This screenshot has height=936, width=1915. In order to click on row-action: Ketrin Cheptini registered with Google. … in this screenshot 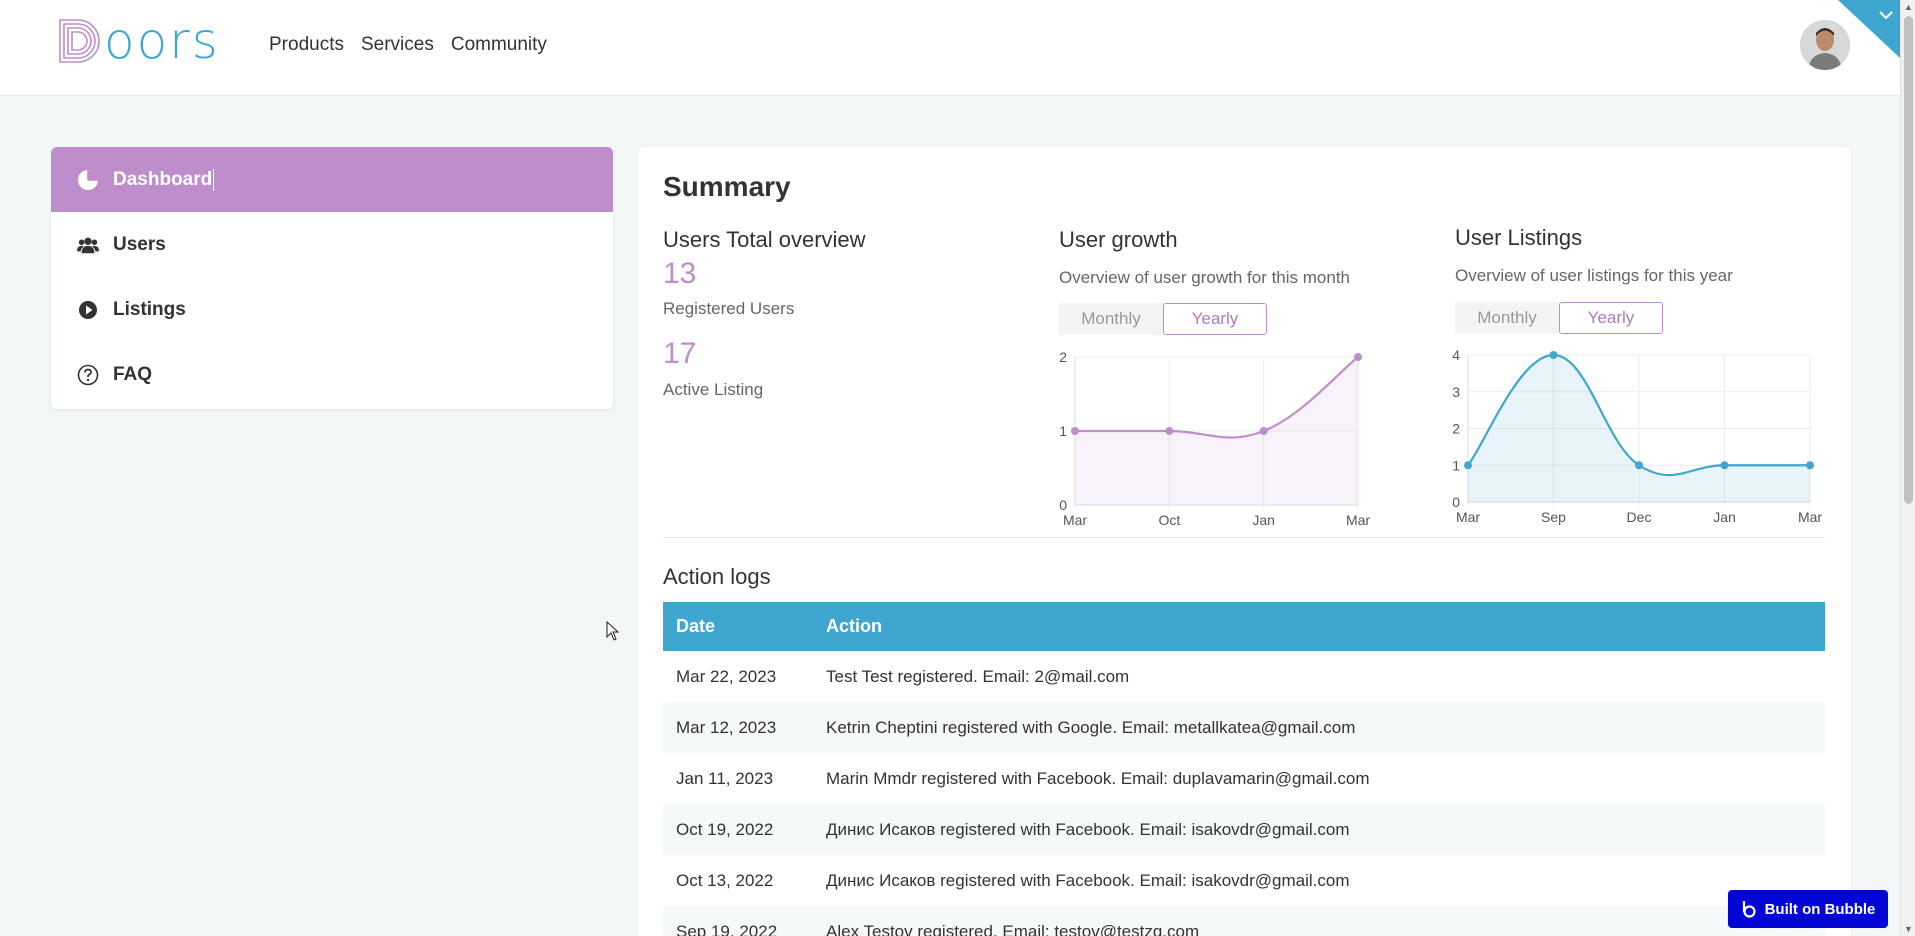, I will do `click(1091, 727)`.